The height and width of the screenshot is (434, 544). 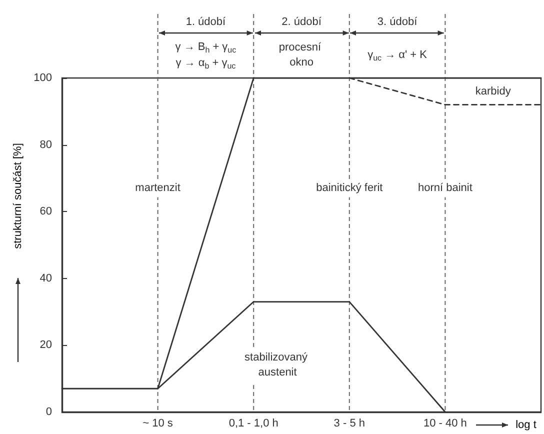 What do you see at coordinates (46, 212) in the screenshot?
I see `y-tick-label: 60` at bounding box center [46, 212].